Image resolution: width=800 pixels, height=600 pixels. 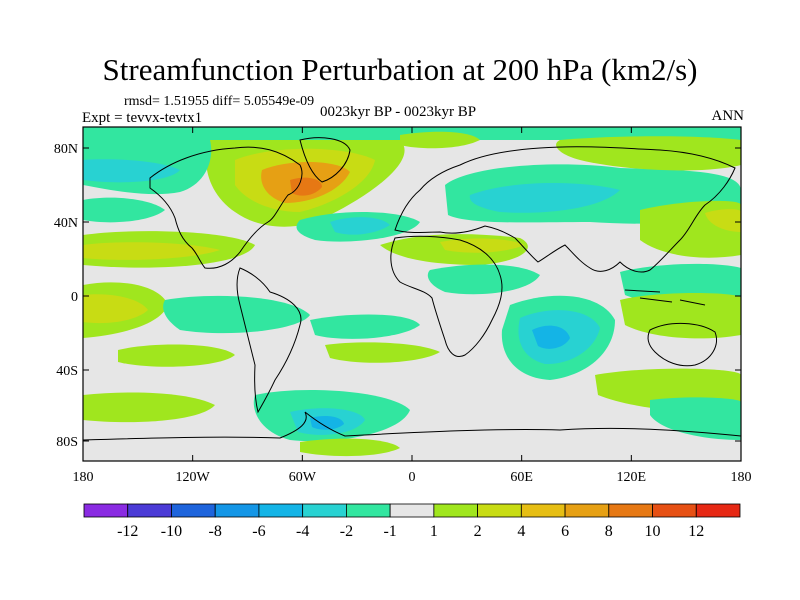 I want to click on colorbar-label: -1, so click(x=389, y=531).